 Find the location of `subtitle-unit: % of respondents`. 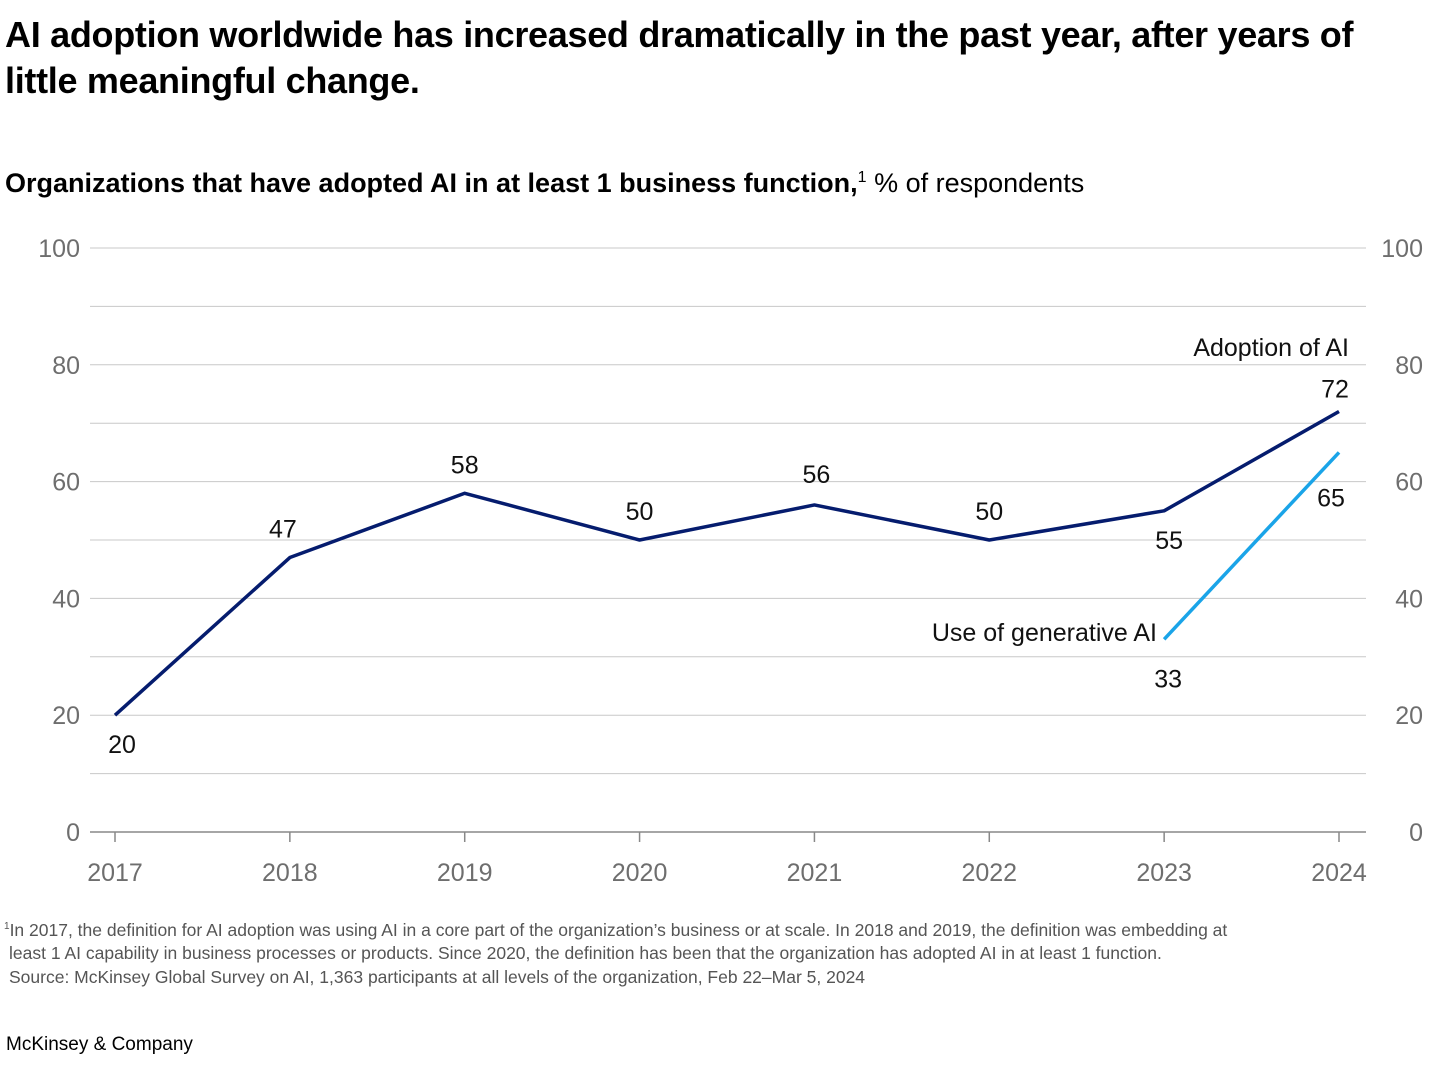

subtitle-unit: % of respondents is located at coordinates (979, 183).